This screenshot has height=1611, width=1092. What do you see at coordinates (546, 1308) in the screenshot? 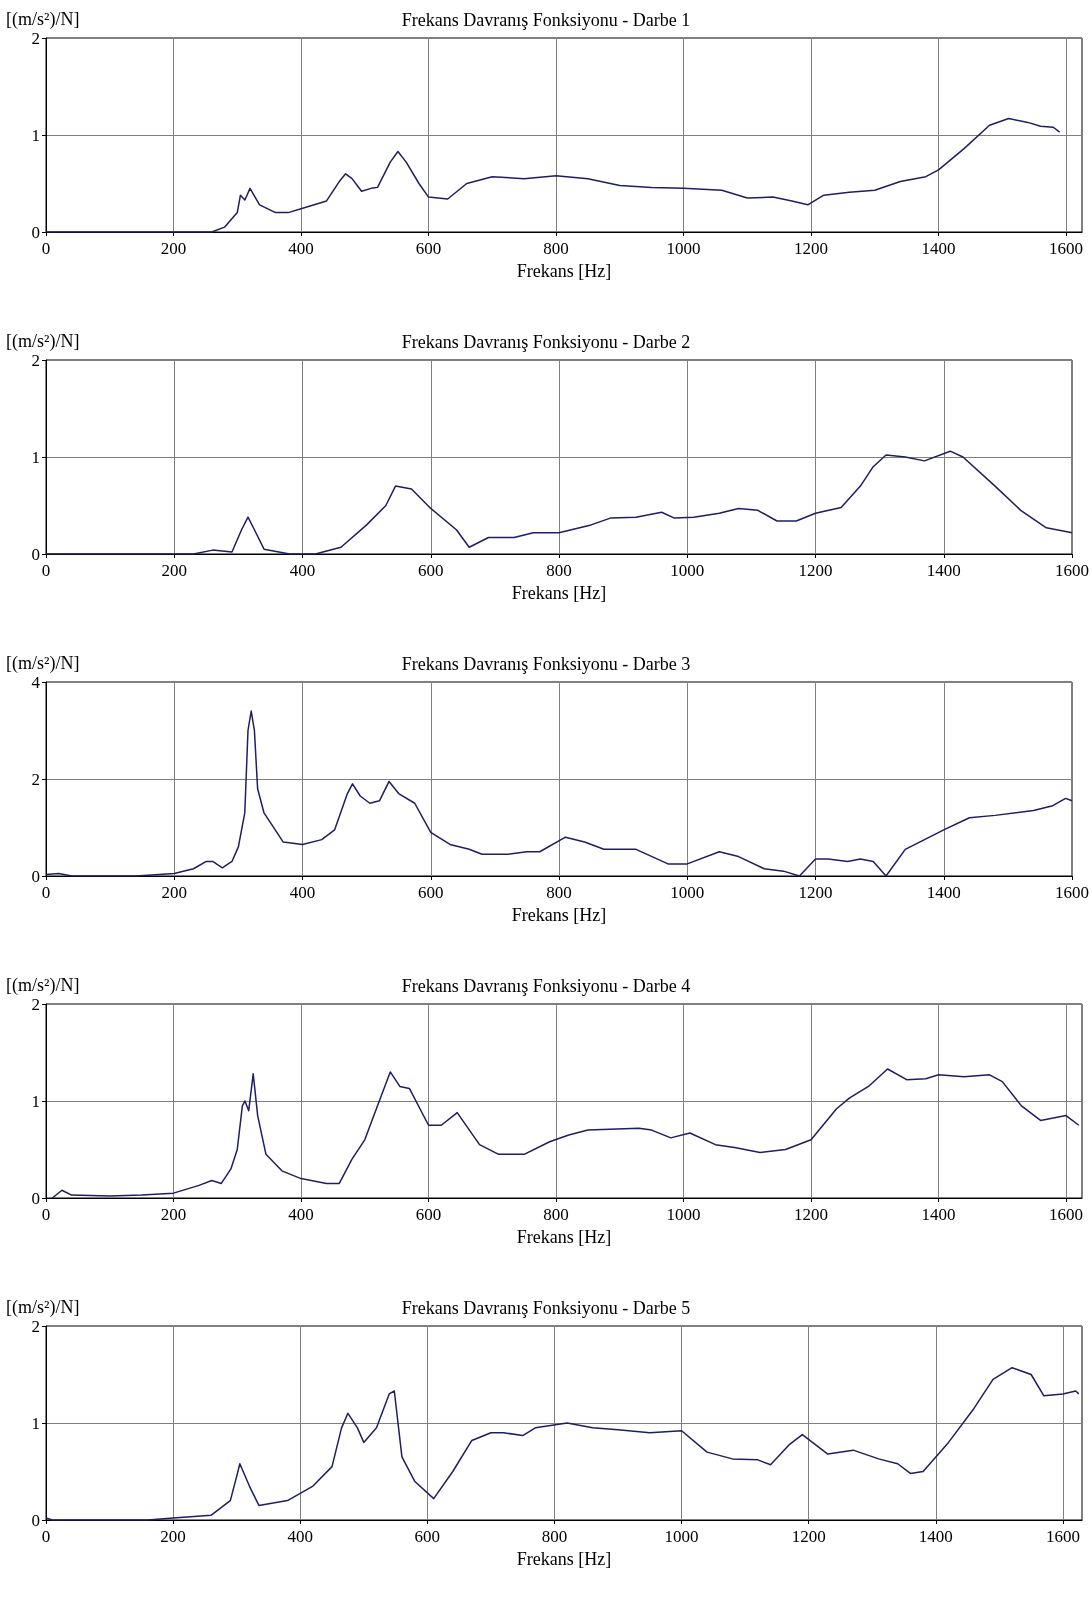
I see `chart-title: Frekans Davranış Fonksiyonu - Darbe 5` at bounding box center [546, 1308].